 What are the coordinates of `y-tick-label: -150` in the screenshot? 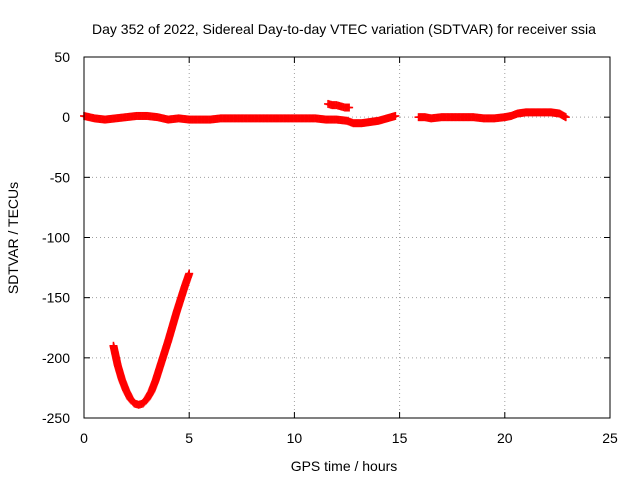 It's located at (56, 298).